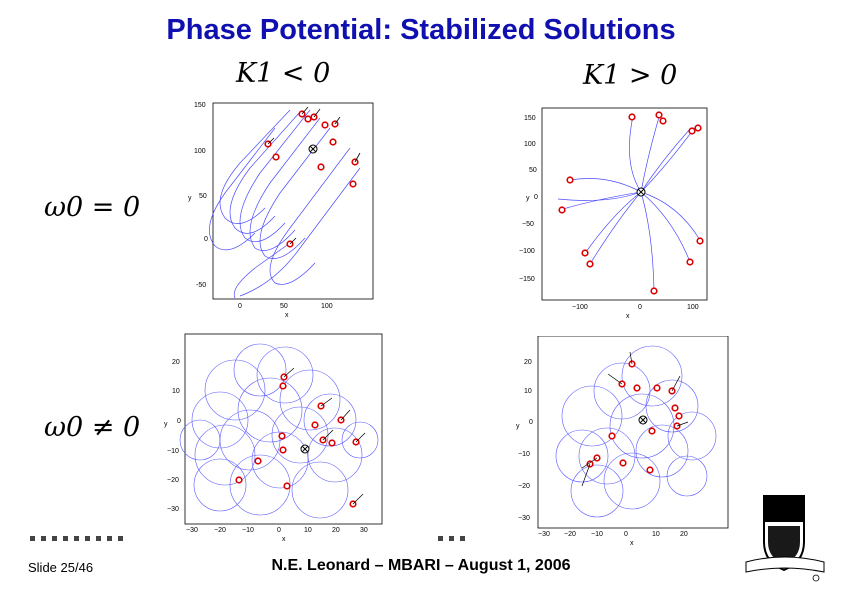 The image size is (842, 595). I want to click on label-k1-negative: K1 < 0, so click(283, 73).